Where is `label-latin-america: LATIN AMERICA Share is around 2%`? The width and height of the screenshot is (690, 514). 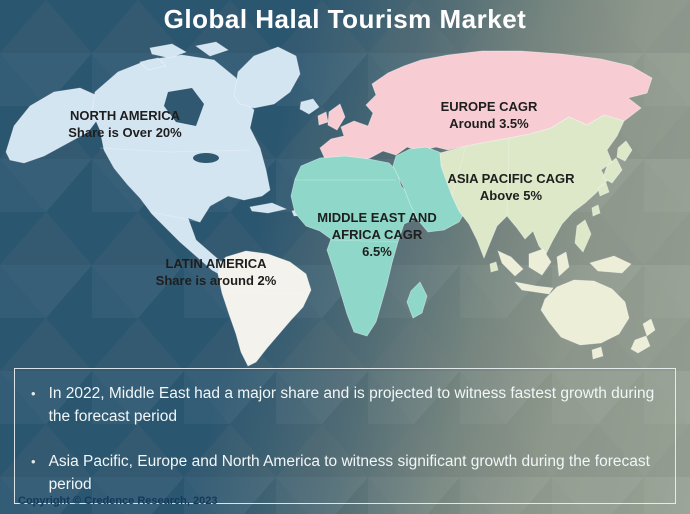
label-latin-america: LATIN AMERICA Share is around 2% is located at coordinates (216, 272).